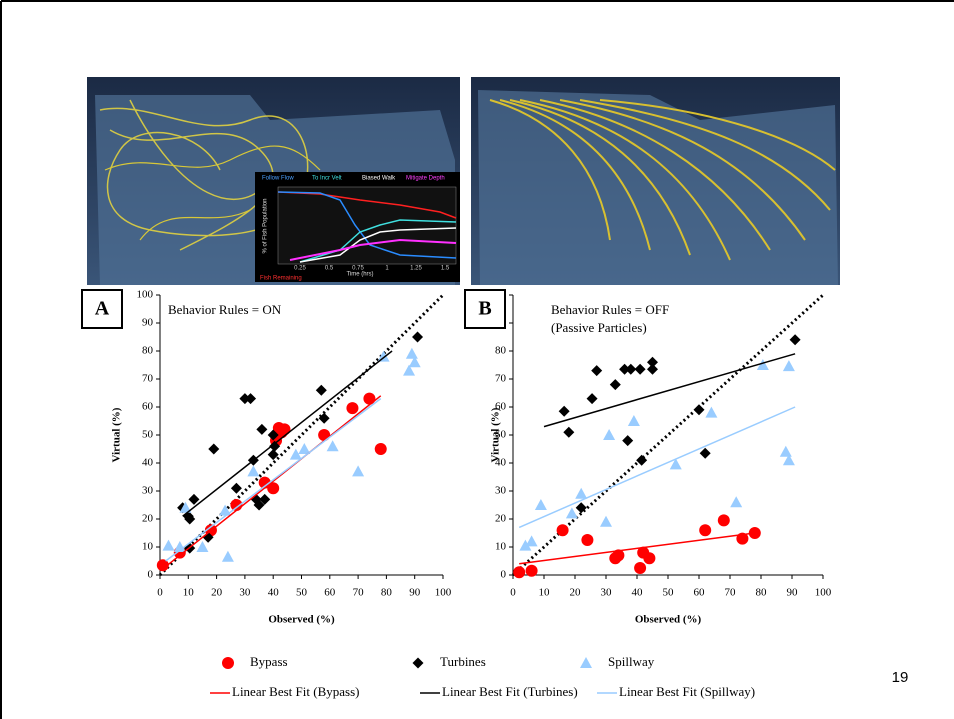 The height and width of the screenshot is (719, 954). Describe the element at coordinates (501, 407) in the screenshot. I see `y-tick-label: 60` at that location.